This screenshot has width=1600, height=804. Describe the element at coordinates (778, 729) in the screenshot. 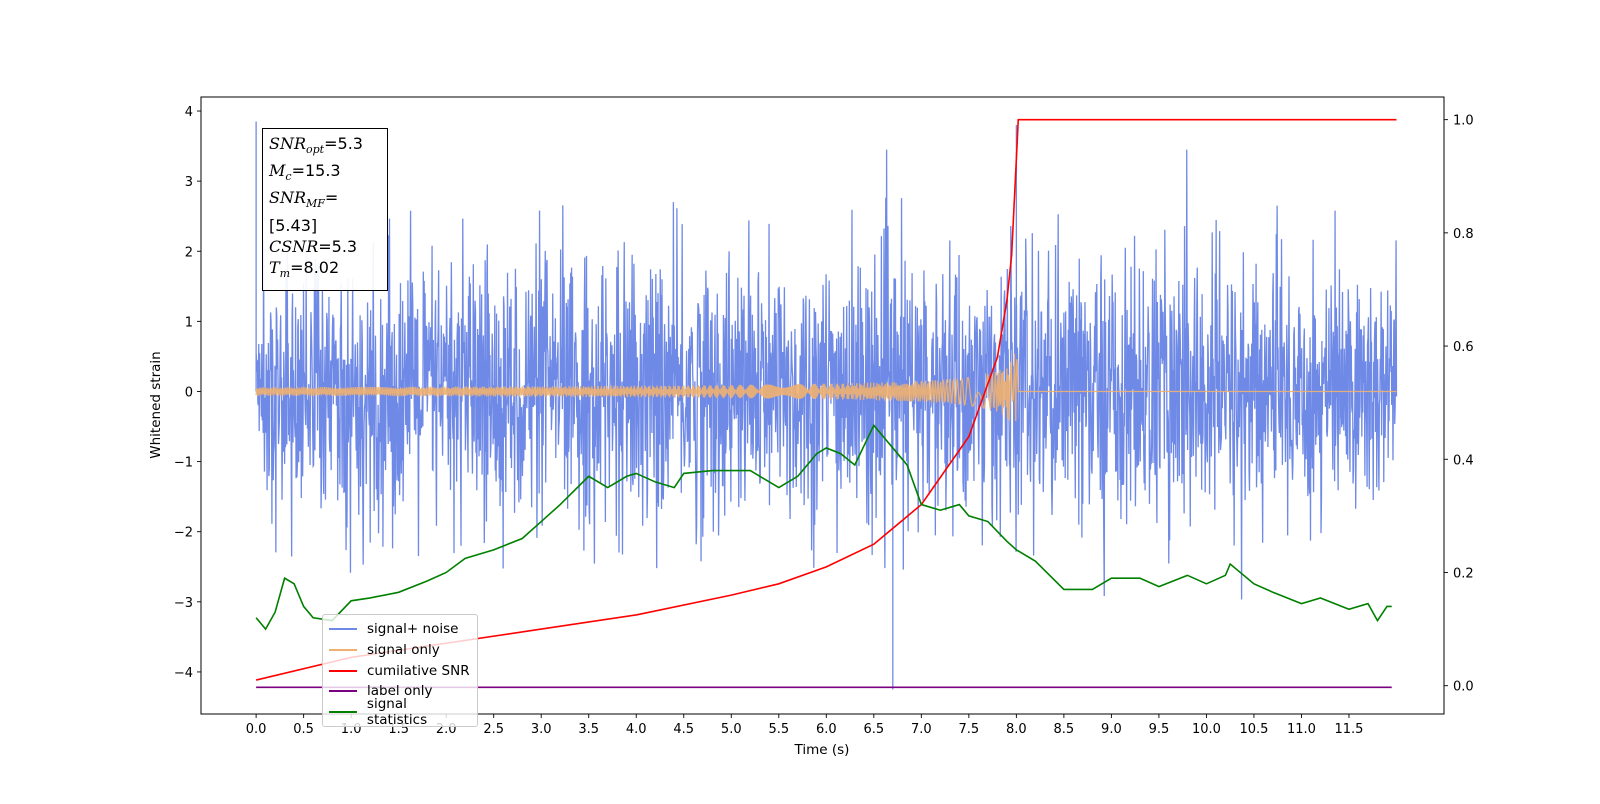

I see `x-tick-label: 5.5` at that location.